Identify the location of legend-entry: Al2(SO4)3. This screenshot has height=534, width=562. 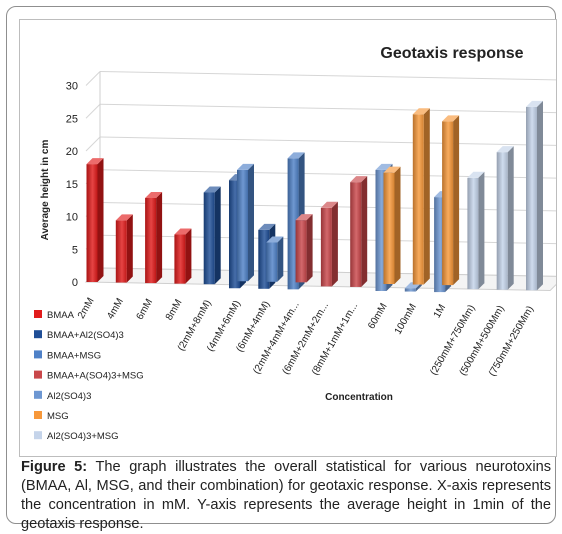
(62, 396).